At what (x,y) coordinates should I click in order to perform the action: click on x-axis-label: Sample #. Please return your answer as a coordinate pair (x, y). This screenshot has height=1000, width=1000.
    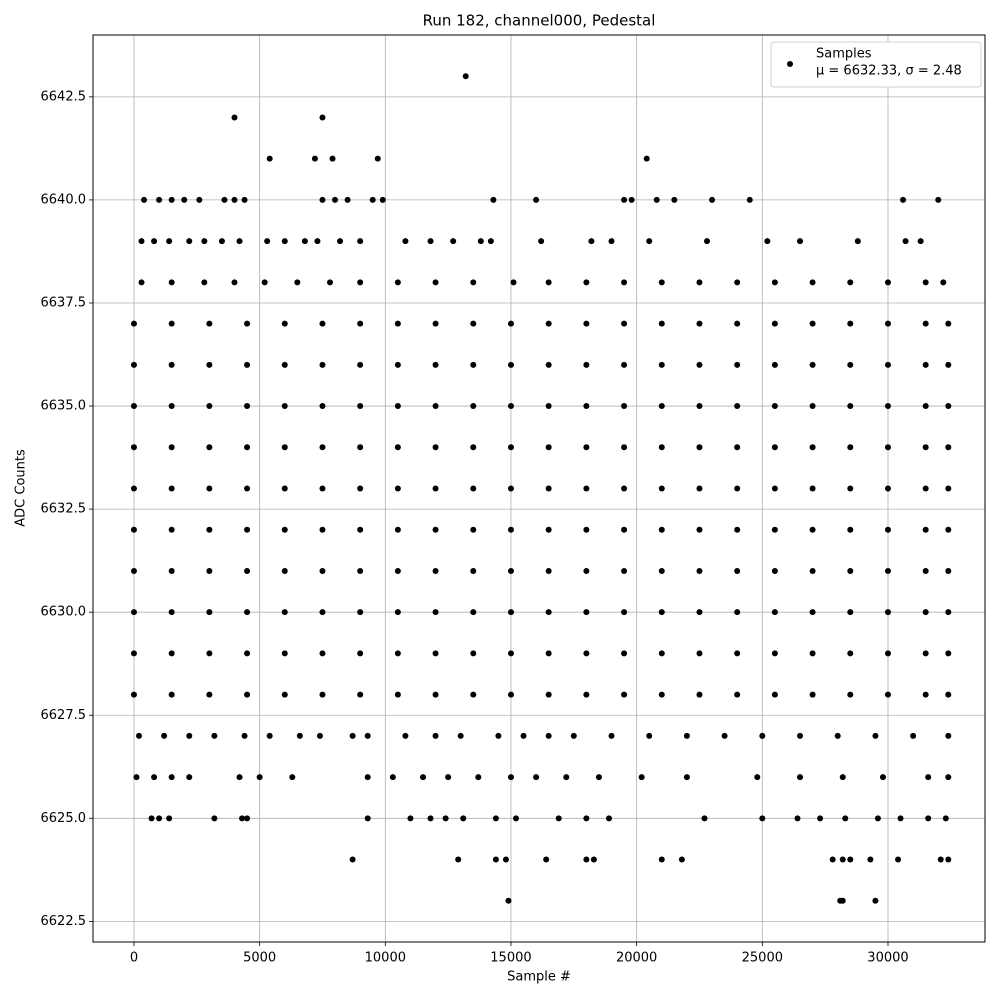
    Looking at the image, I should click on (539, 977).